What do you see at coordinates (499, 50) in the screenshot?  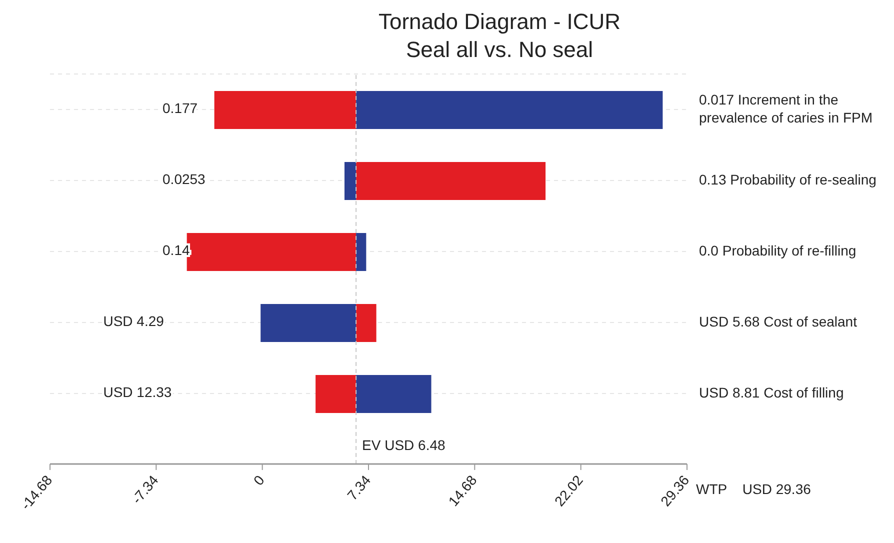 I see `chart-subtitle: Seal all vs. No seal` at bounding box center [499, 50].